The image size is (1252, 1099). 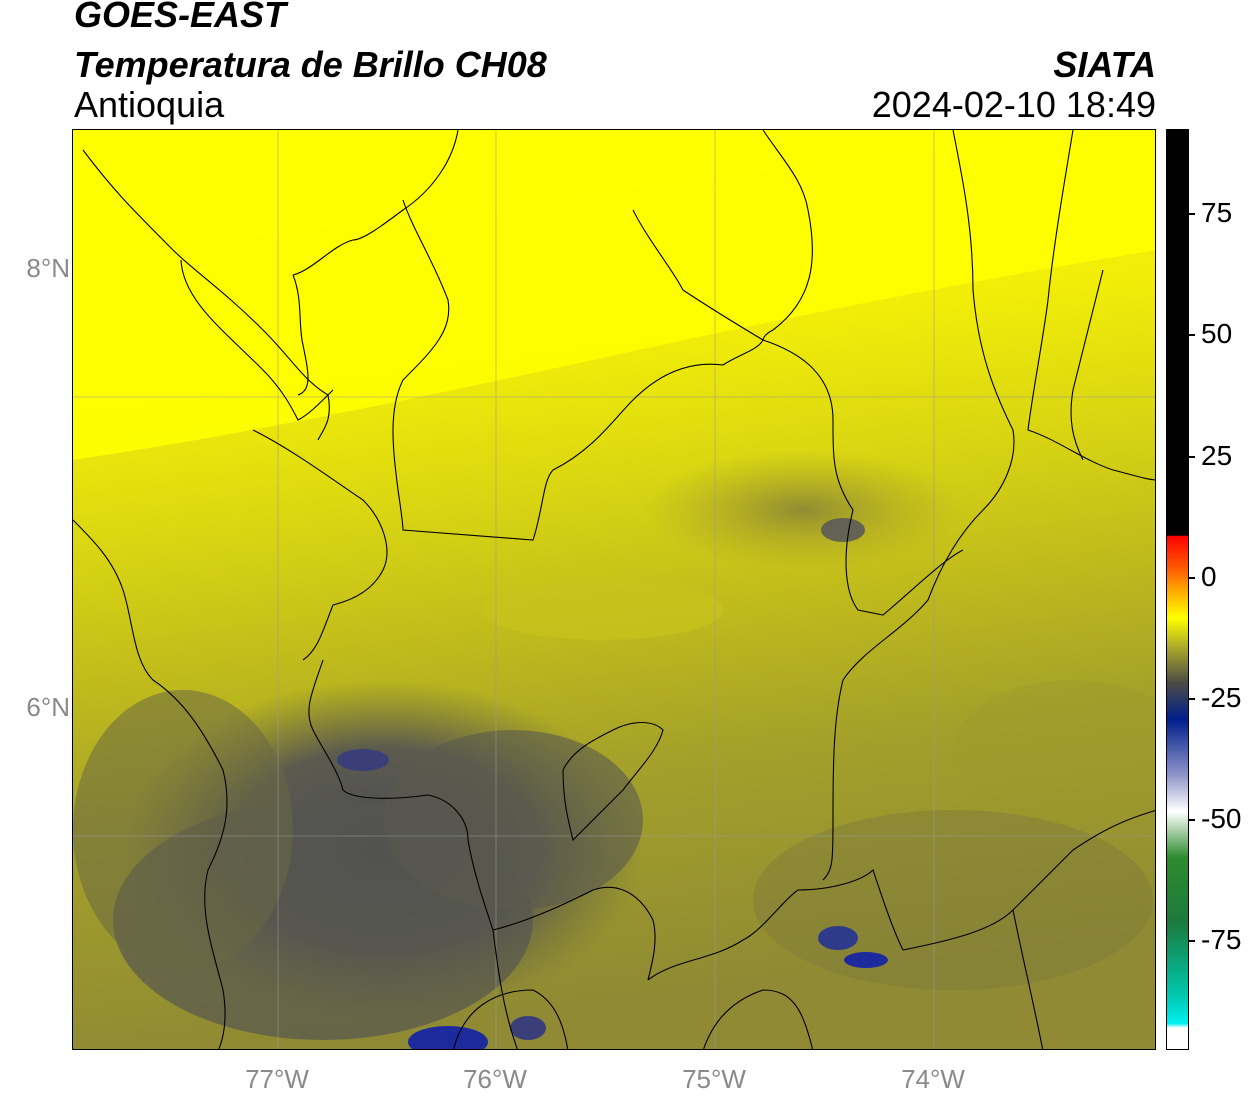 I want to click on colorbar-tick-label: -75, so click(x=1221, y=939).